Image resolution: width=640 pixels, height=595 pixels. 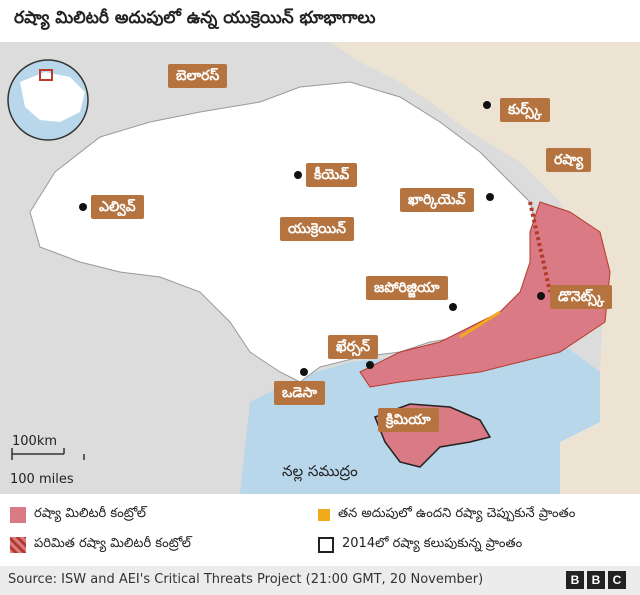 What do you see at coordinates (52, 97) in the screenshot?
I see `locator-globe-land` at bounding box center [52, 97].